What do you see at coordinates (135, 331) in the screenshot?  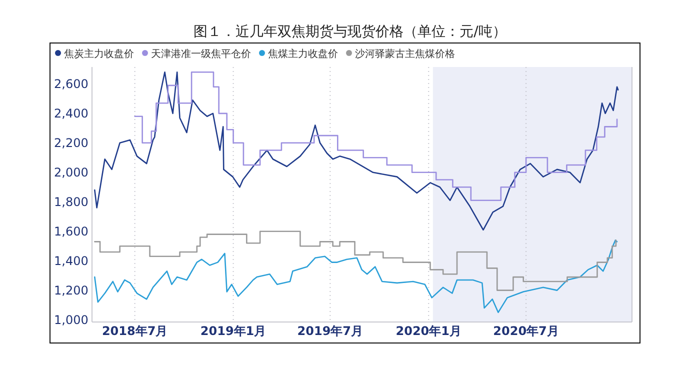 I see `x-tick-label: 2018年7月` at bounding box center [135, 331].